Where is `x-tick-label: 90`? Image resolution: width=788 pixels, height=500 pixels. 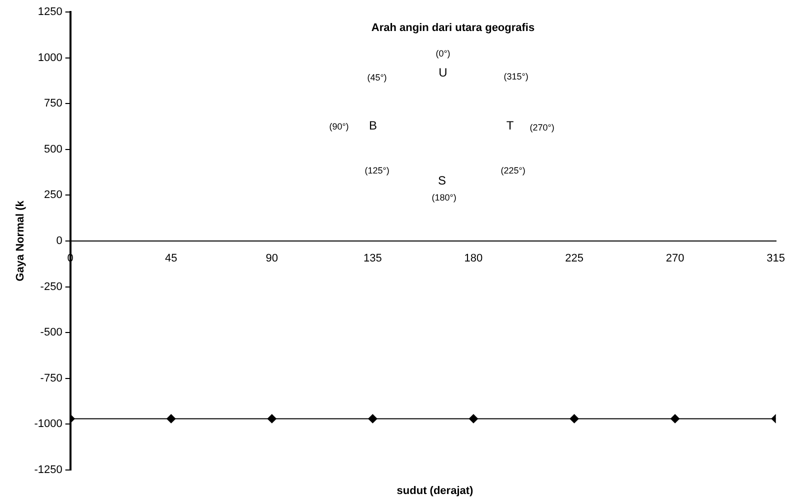 x-tick-label: 90 is located at coordinates (272, 258).